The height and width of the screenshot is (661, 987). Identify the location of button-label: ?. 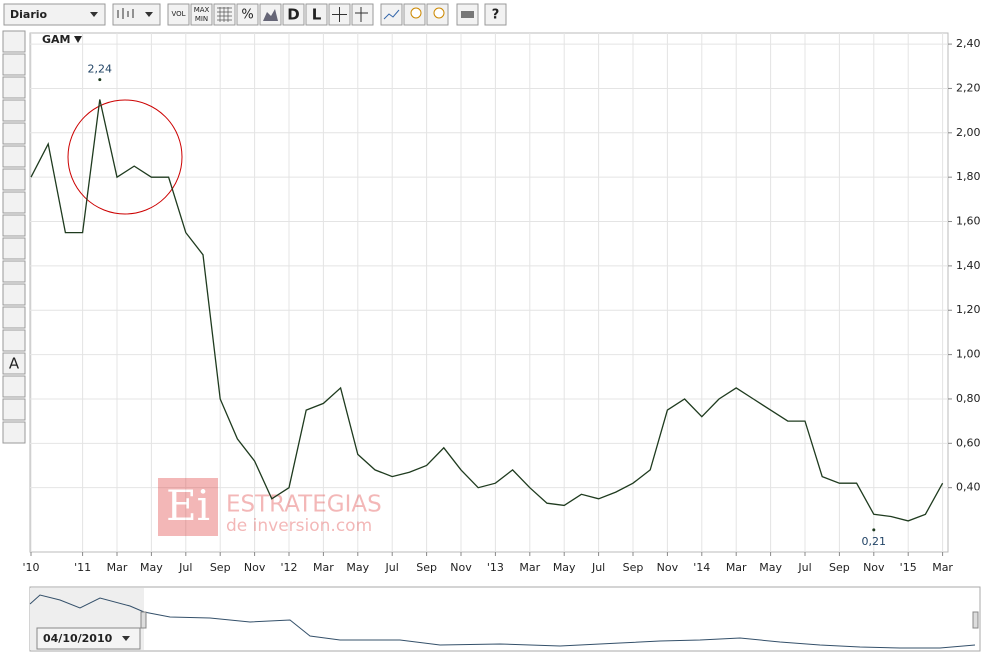
(496, 15).